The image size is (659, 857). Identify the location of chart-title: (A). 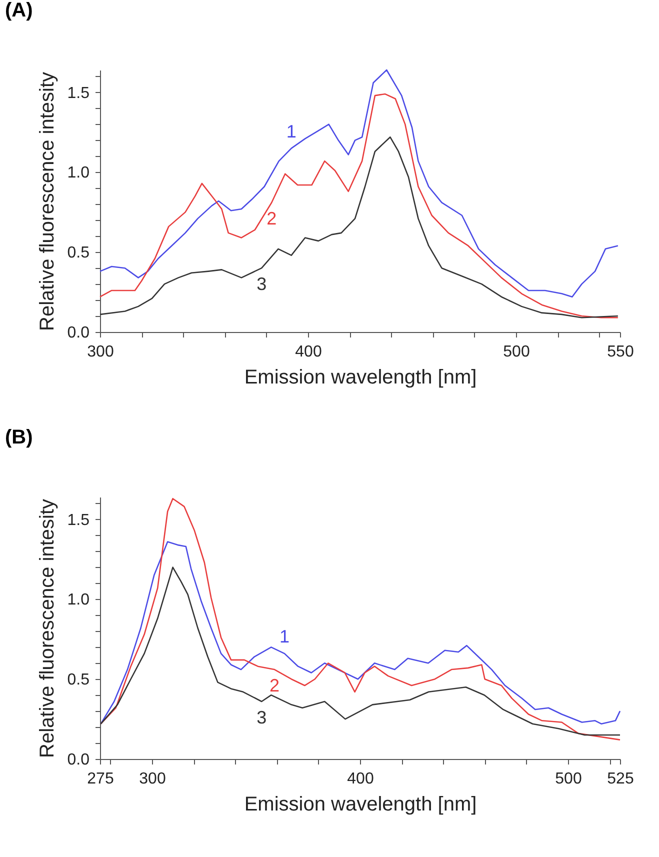
(19, 11).